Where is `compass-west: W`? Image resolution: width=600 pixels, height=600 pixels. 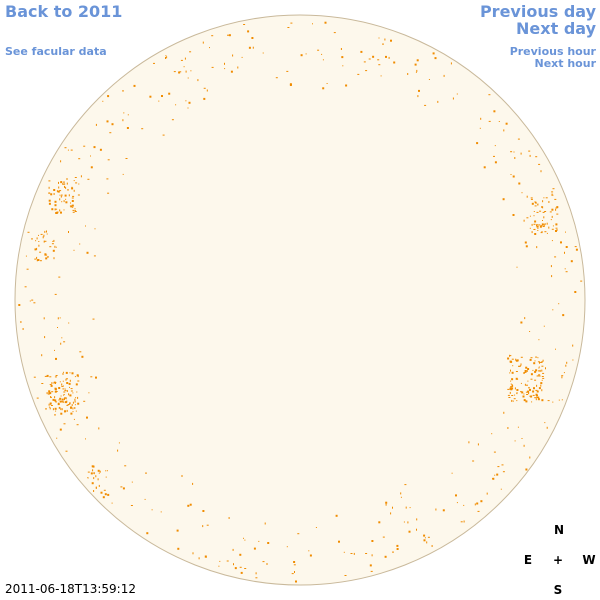
compass-west: W is located at coordinates (589, 560).